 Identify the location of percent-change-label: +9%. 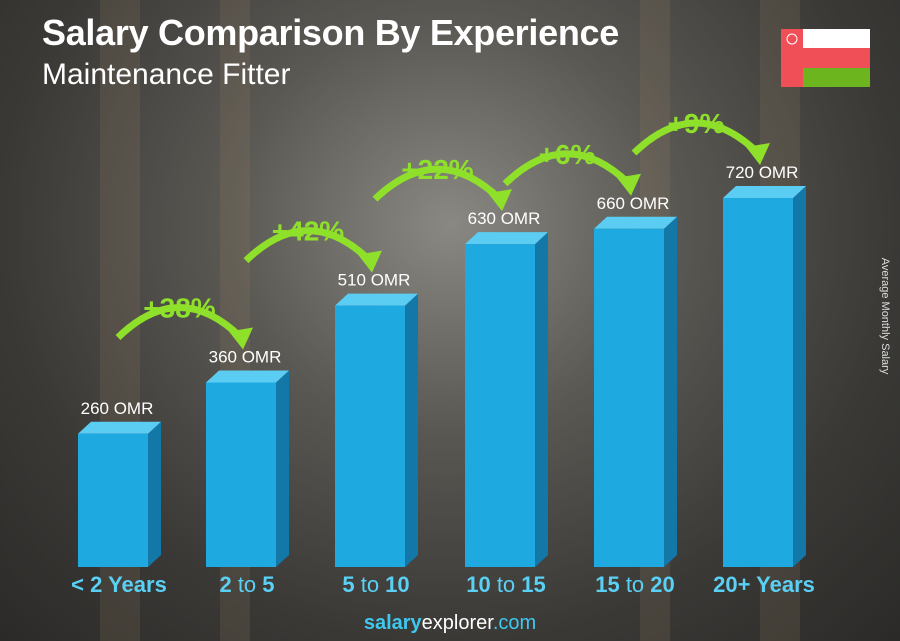
(696, 123).